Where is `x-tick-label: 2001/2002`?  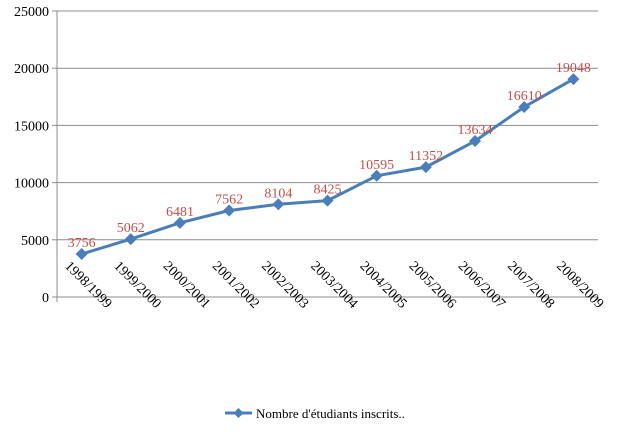
x-tick-label: 2001/2002 is located at coordinates (235, 285).